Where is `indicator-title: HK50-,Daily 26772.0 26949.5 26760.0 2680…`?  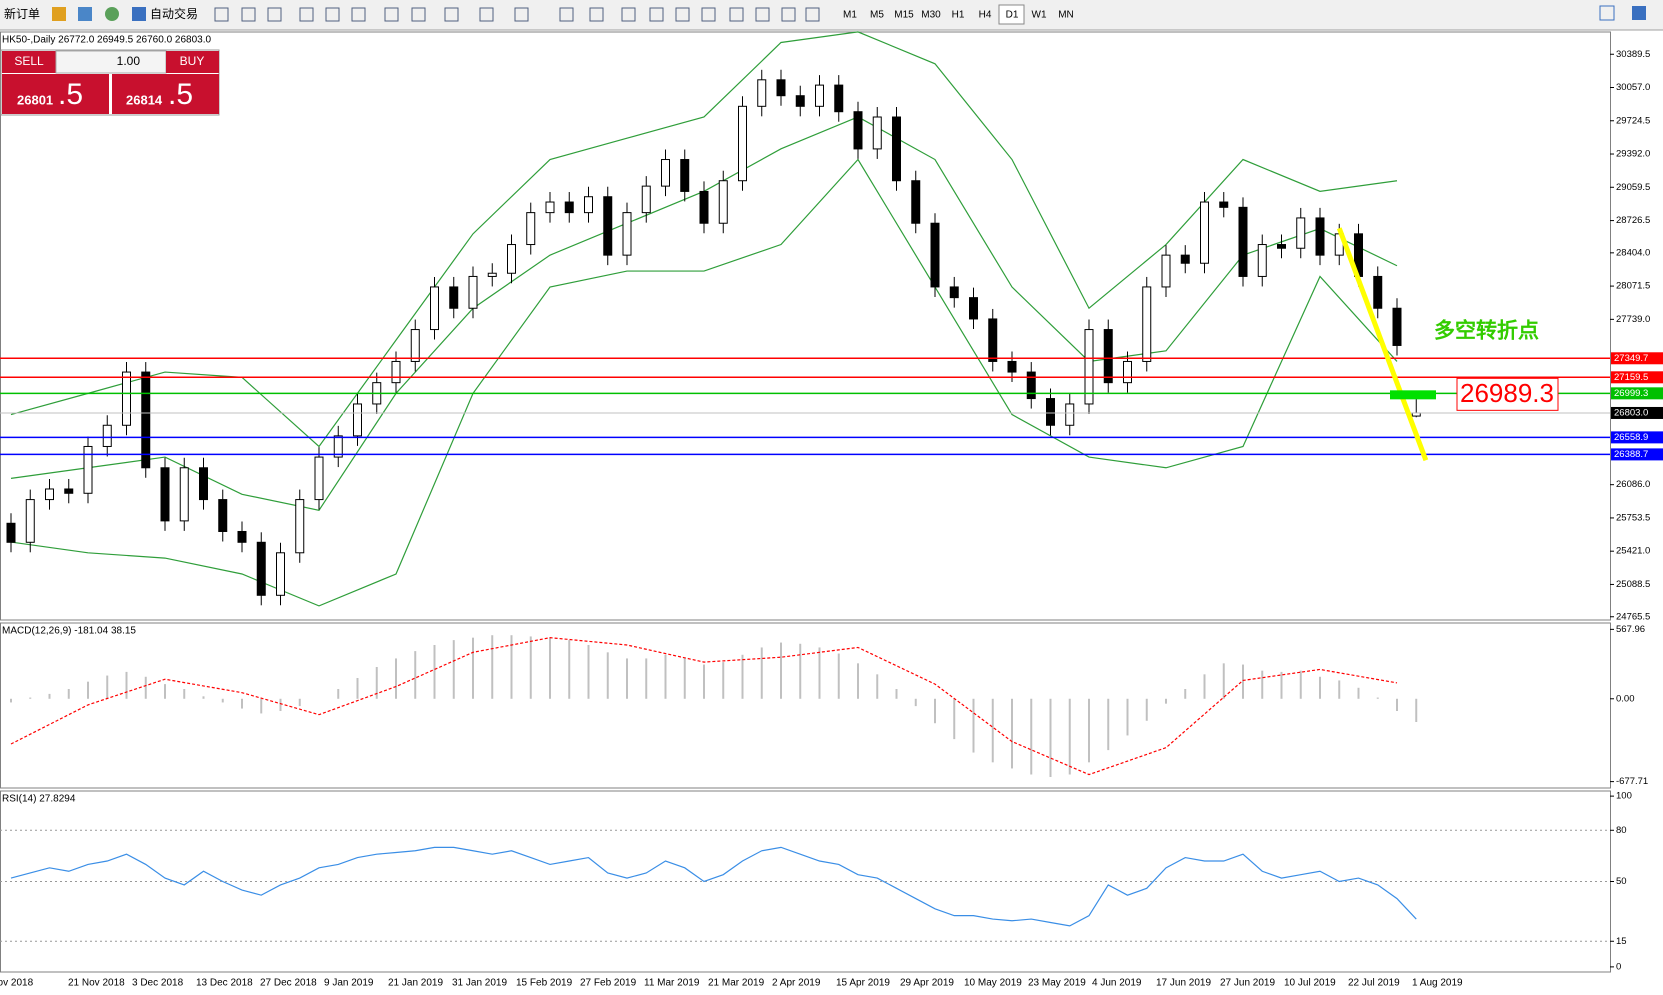
indicator-title: HK50-,Daily 26772.0 26949.5 26760.0 2680… is located at coordinates (106, 40).